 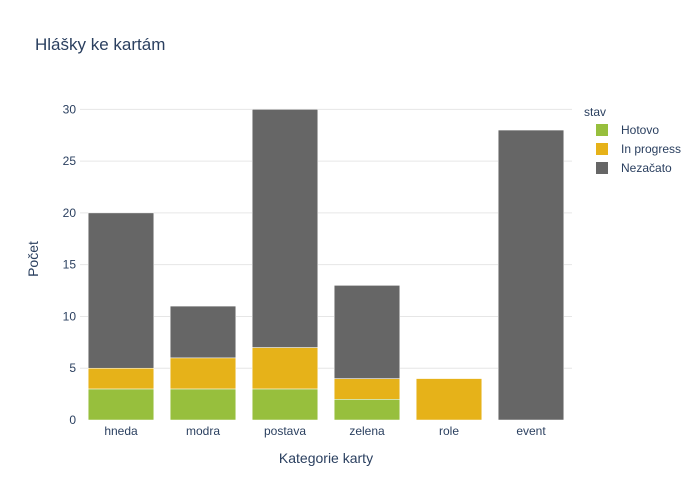 What do you see at coordinates (326, 458) in the screenshot?
I see `x-axis-title: Kategorie karty` at bounding box center [326, 458].